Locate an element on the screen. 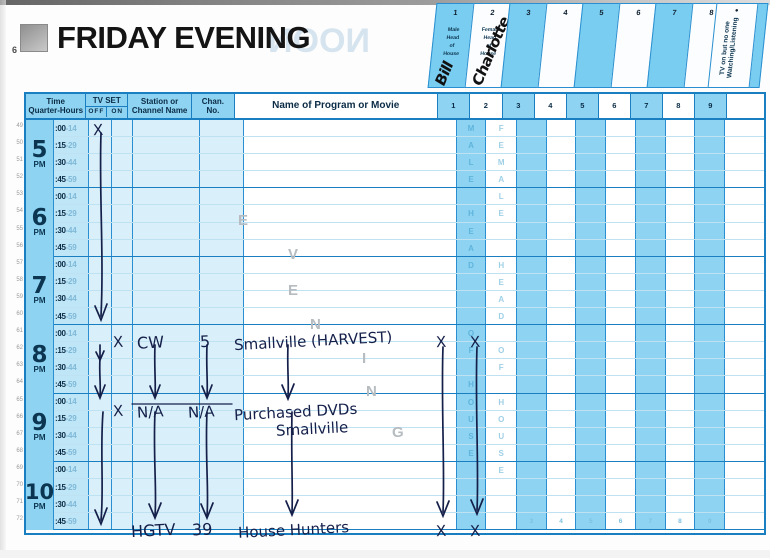 This screenshot has height=558, width=770. person-cell-7: 7 is located at coordinates (650, 521).